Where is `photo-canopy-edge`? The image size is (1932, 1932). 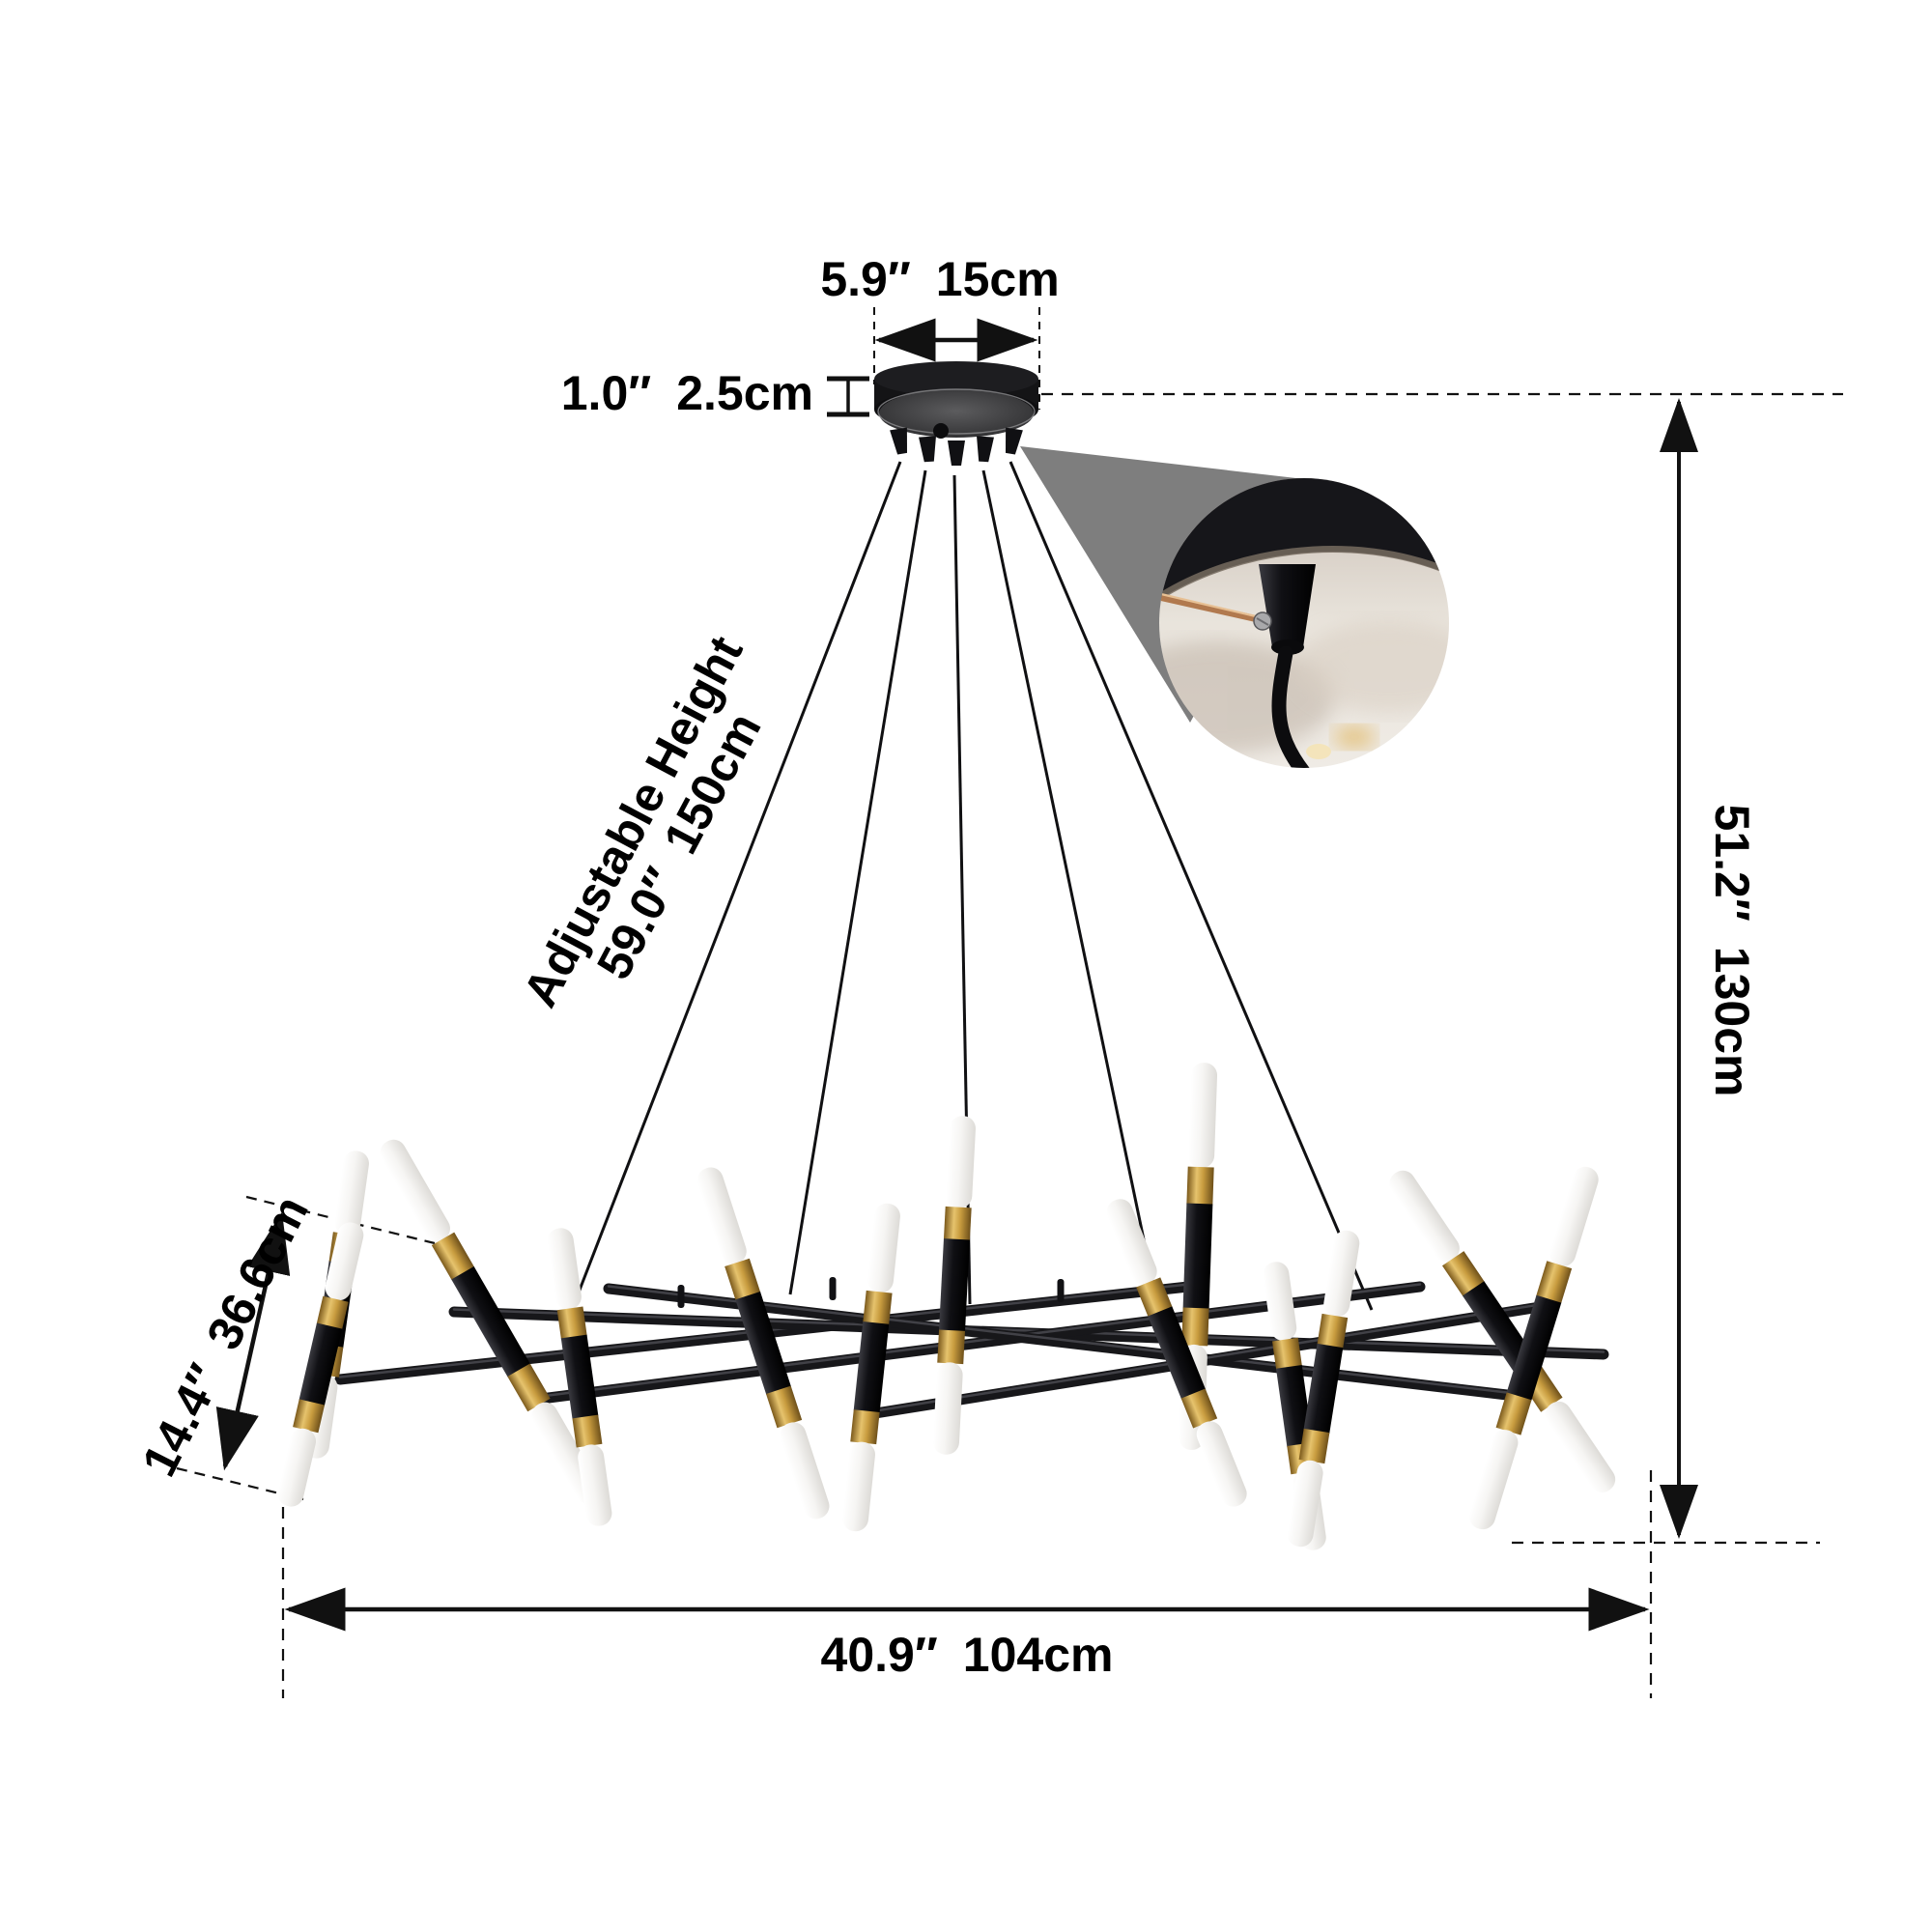
photo-canopy-edge is located at coordinates (1304, 540).